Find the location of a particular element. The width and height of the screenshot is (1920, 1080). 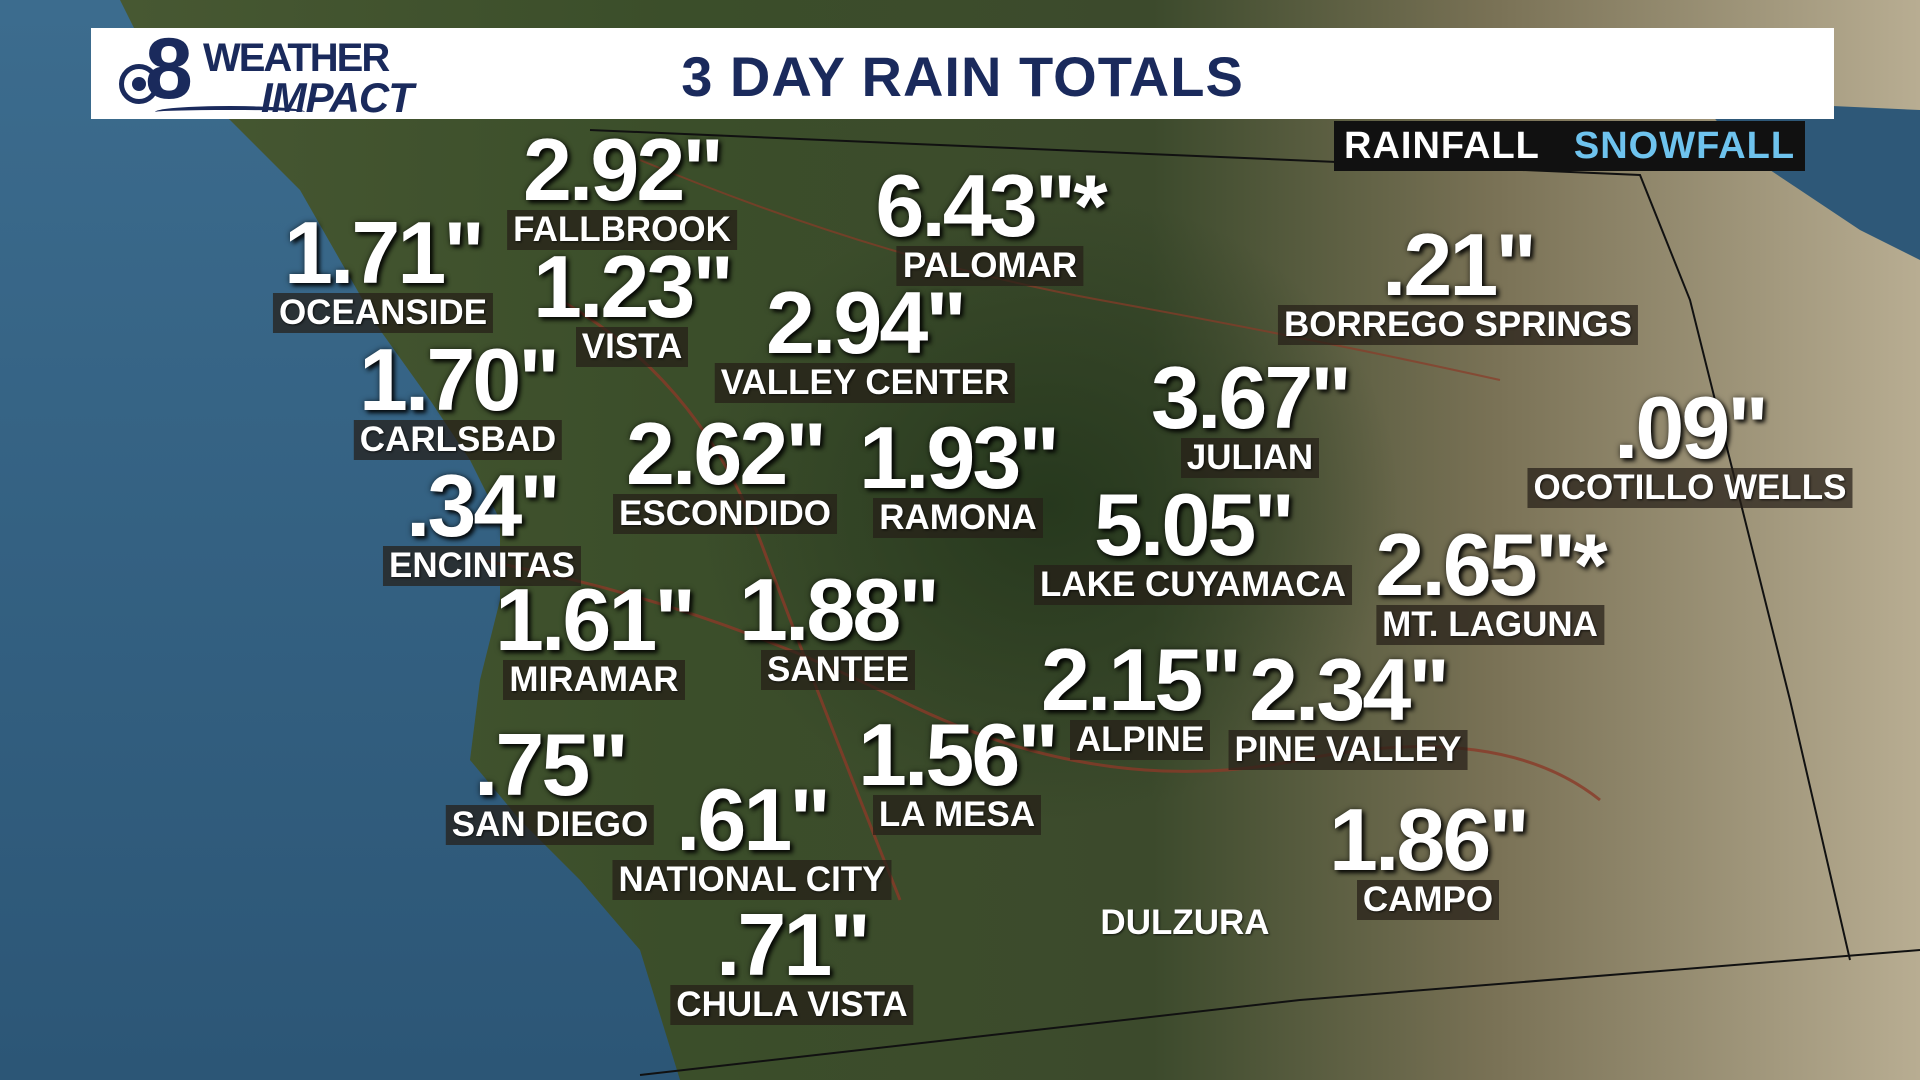

station-borrego-springs: .21" BORREGO SPRINGS is located at coordinates (1458, 280).